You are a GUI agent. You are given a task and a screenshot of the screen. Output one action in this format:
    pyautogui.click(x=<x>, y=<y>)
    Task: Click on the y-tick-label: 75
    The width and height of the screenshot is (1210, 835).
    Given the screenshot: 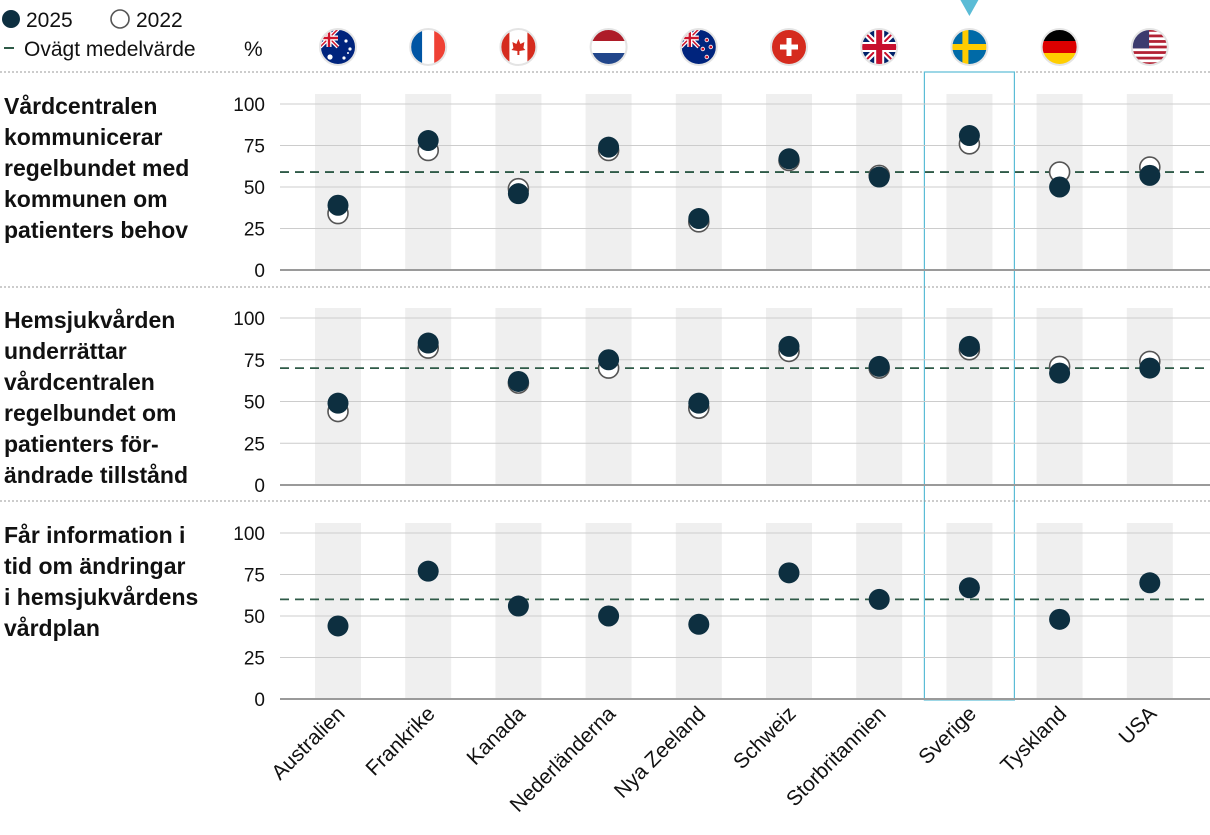 What is the action you would take?
    pyautogui.click(x=254, y=361)
    